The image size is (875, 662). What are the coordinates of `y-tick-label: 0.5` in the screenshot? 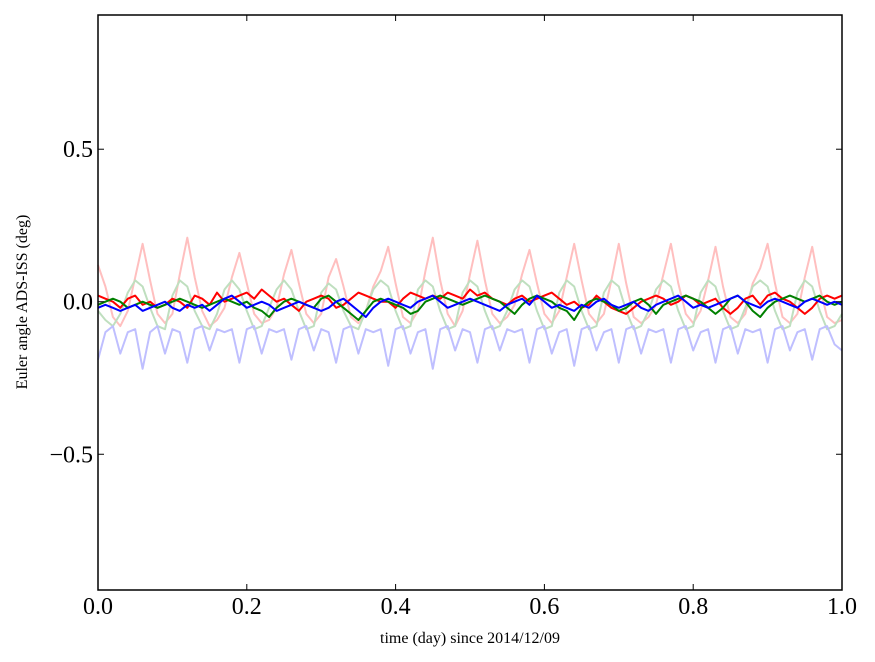 It's located at (78, 150).